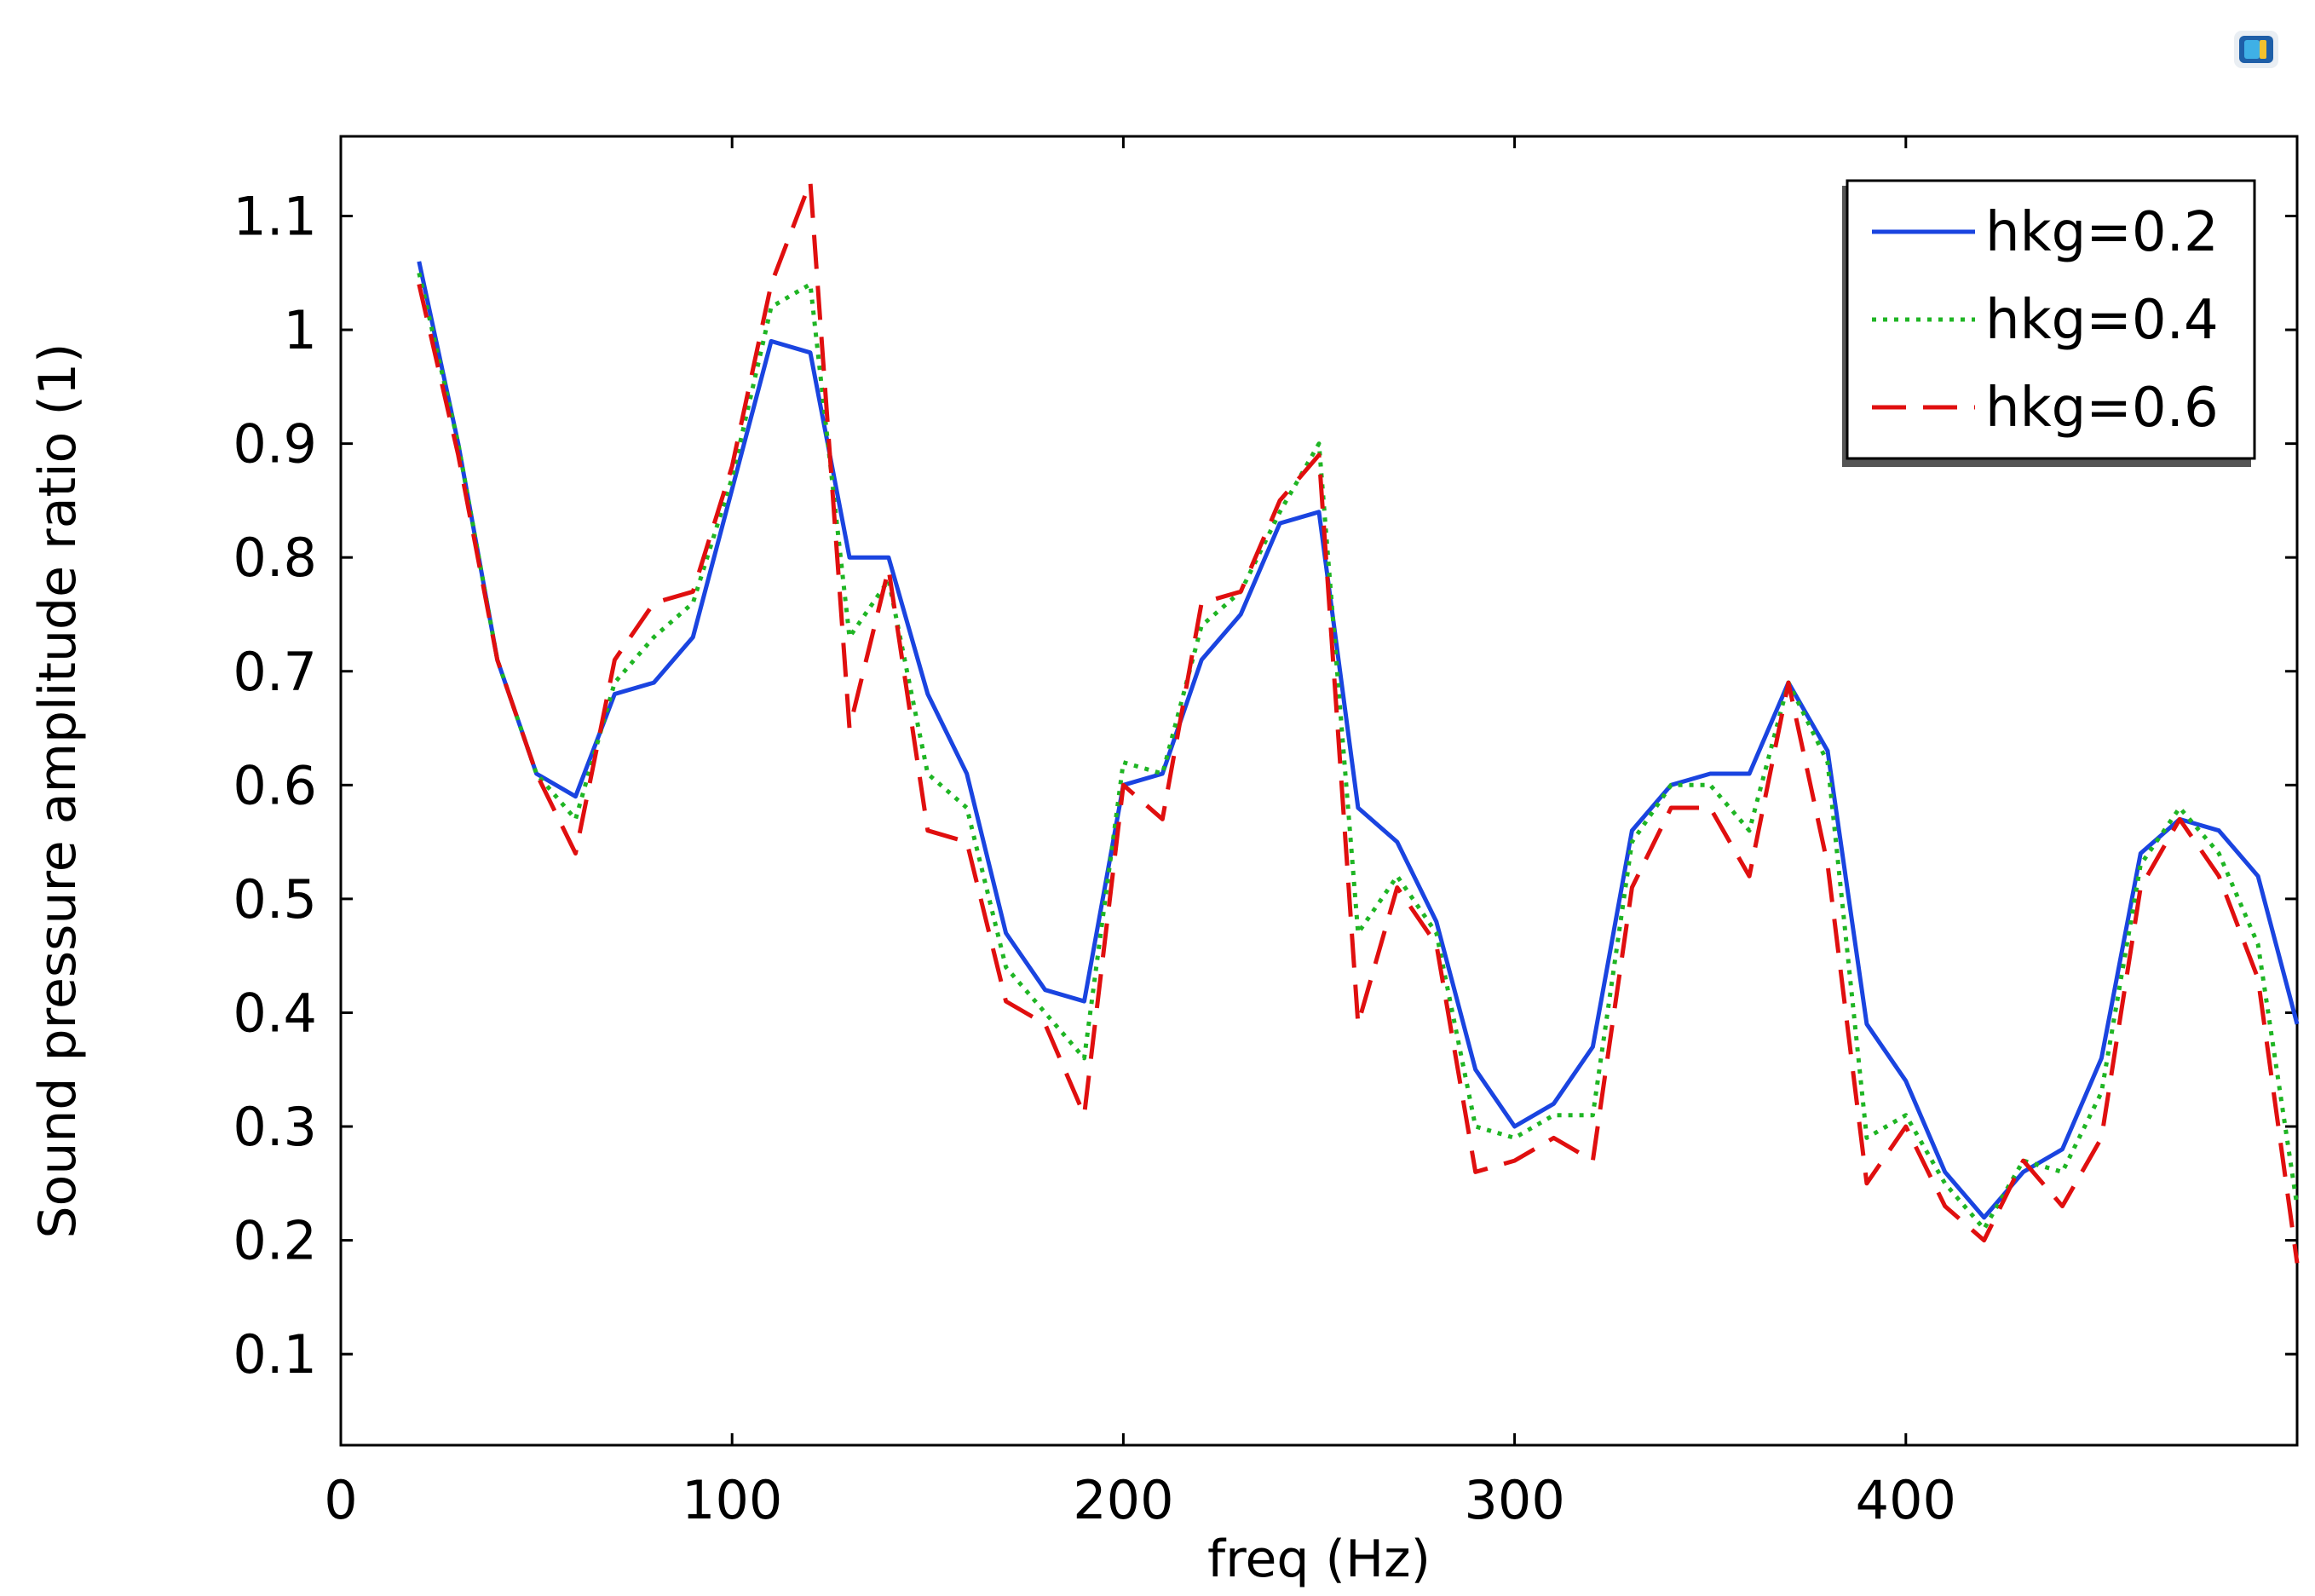  What do you see at coordinates (1906, 1500) in the screenshot?
I see `x-tick-label: 400` at bounding box center [1906, 1500].